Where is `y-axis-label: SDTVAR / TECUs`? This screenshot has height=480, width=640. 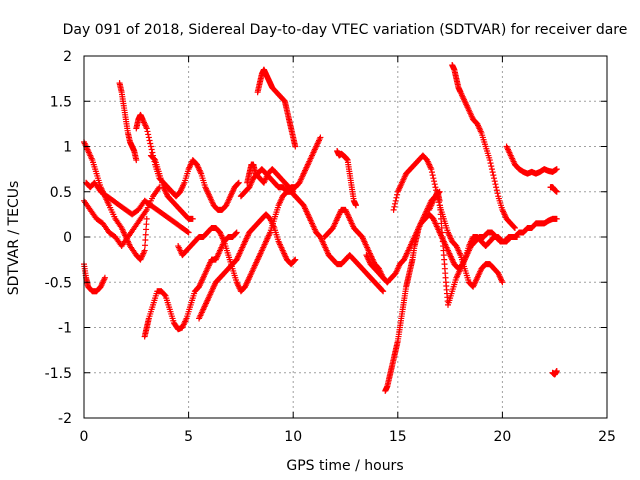 y-axis-label: SDTVAR / TECUs is located at coordinates (14, 238).